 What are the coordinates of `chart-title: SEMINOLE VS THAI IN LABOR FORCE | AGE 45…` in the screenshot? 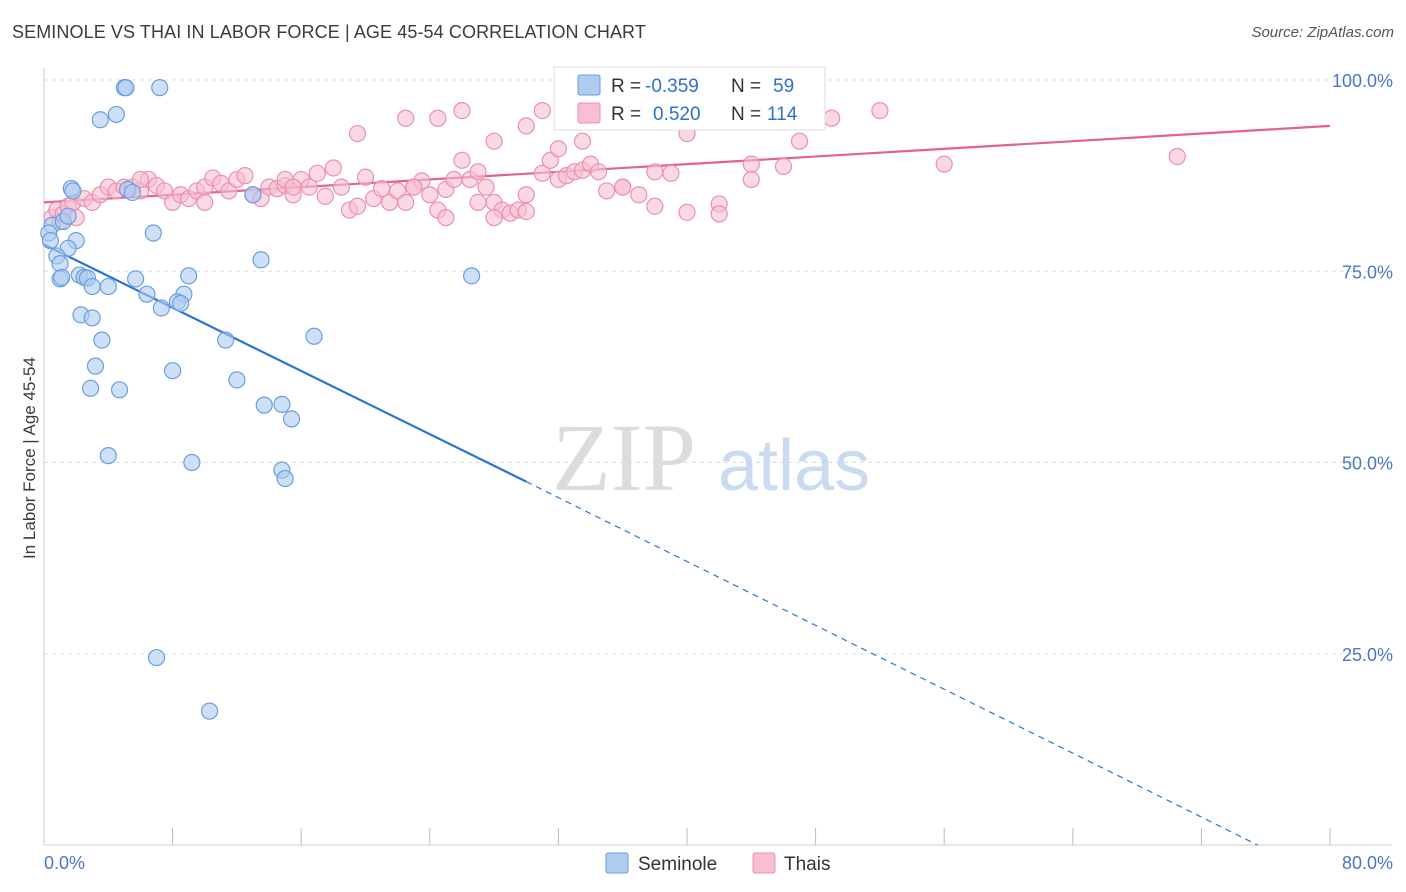 It's located at (329, 32).